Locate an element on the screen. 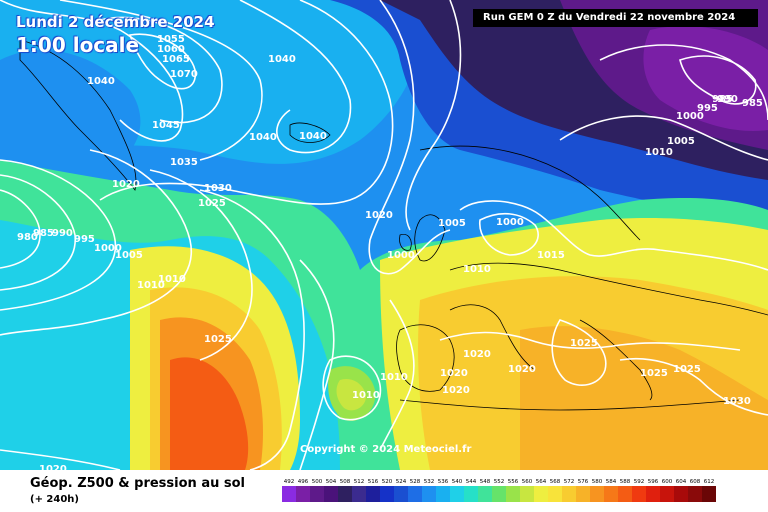 The height and width of the screenshot is (512, 768). isobar-label: 1070 is located at coordinates (184, 74).